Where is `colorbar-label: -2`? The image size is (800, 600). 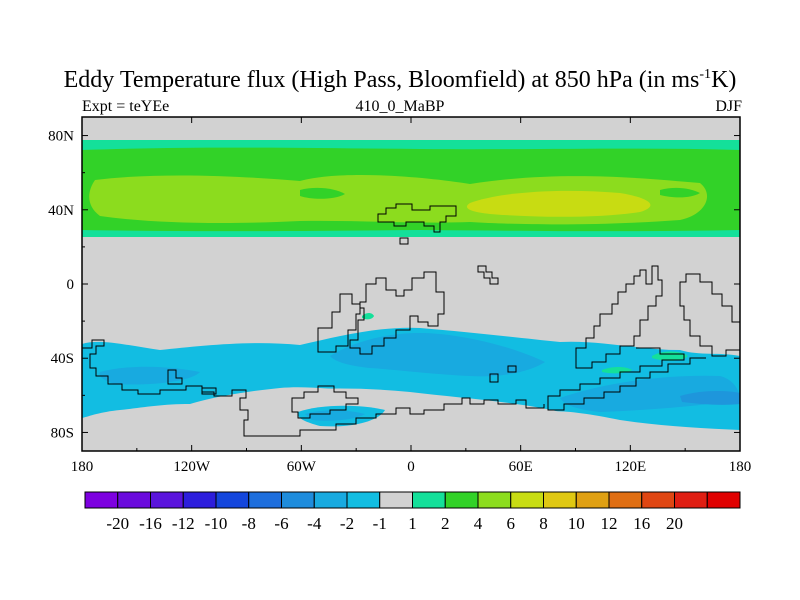
colorbar-label: -2 is located at coordinates (347, 523).